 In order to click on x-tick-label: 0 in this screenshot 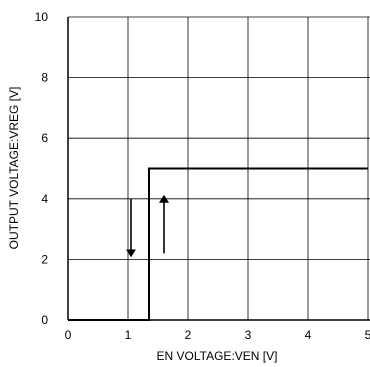, I will do `click(68, 335)`.